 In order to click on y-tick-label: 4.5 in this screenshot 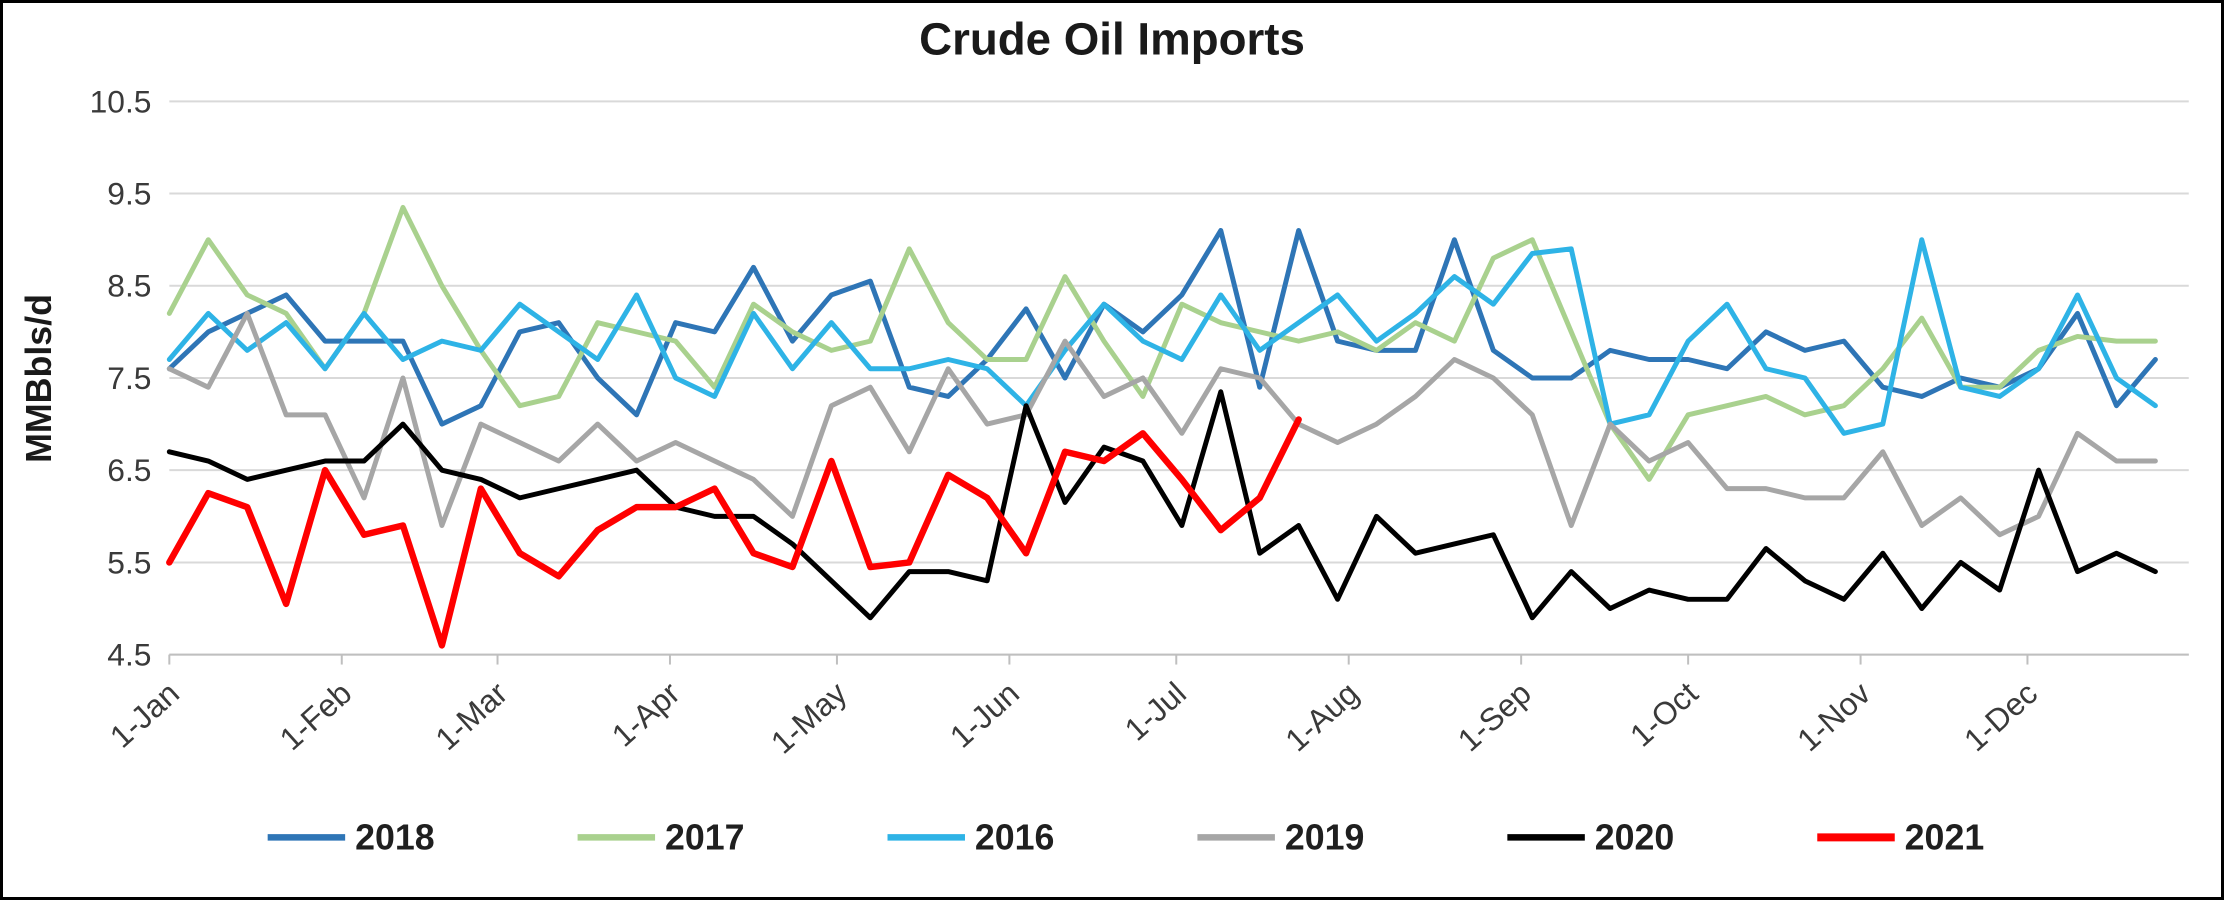, I will do `click(129, 655)`.